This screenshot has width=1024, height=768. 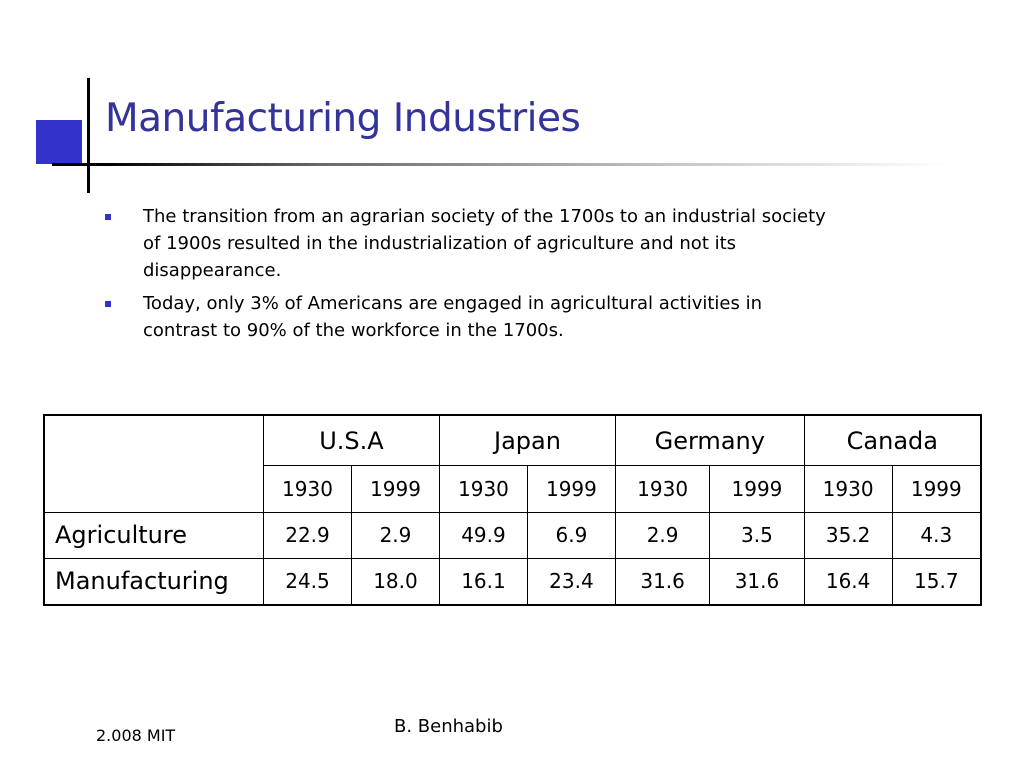 What do you see at coordinates (395, 581) in the screenshot?
I see `table-cell: 18.0` at bounding box center [395, 581].